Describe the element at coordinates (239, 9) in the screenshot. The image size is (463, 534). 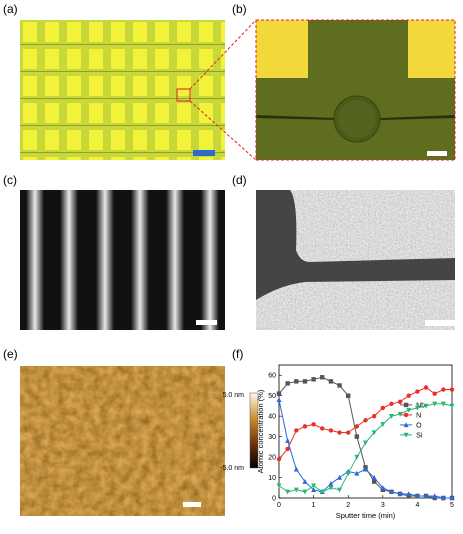
I see `panel-label: (b)` at that location.